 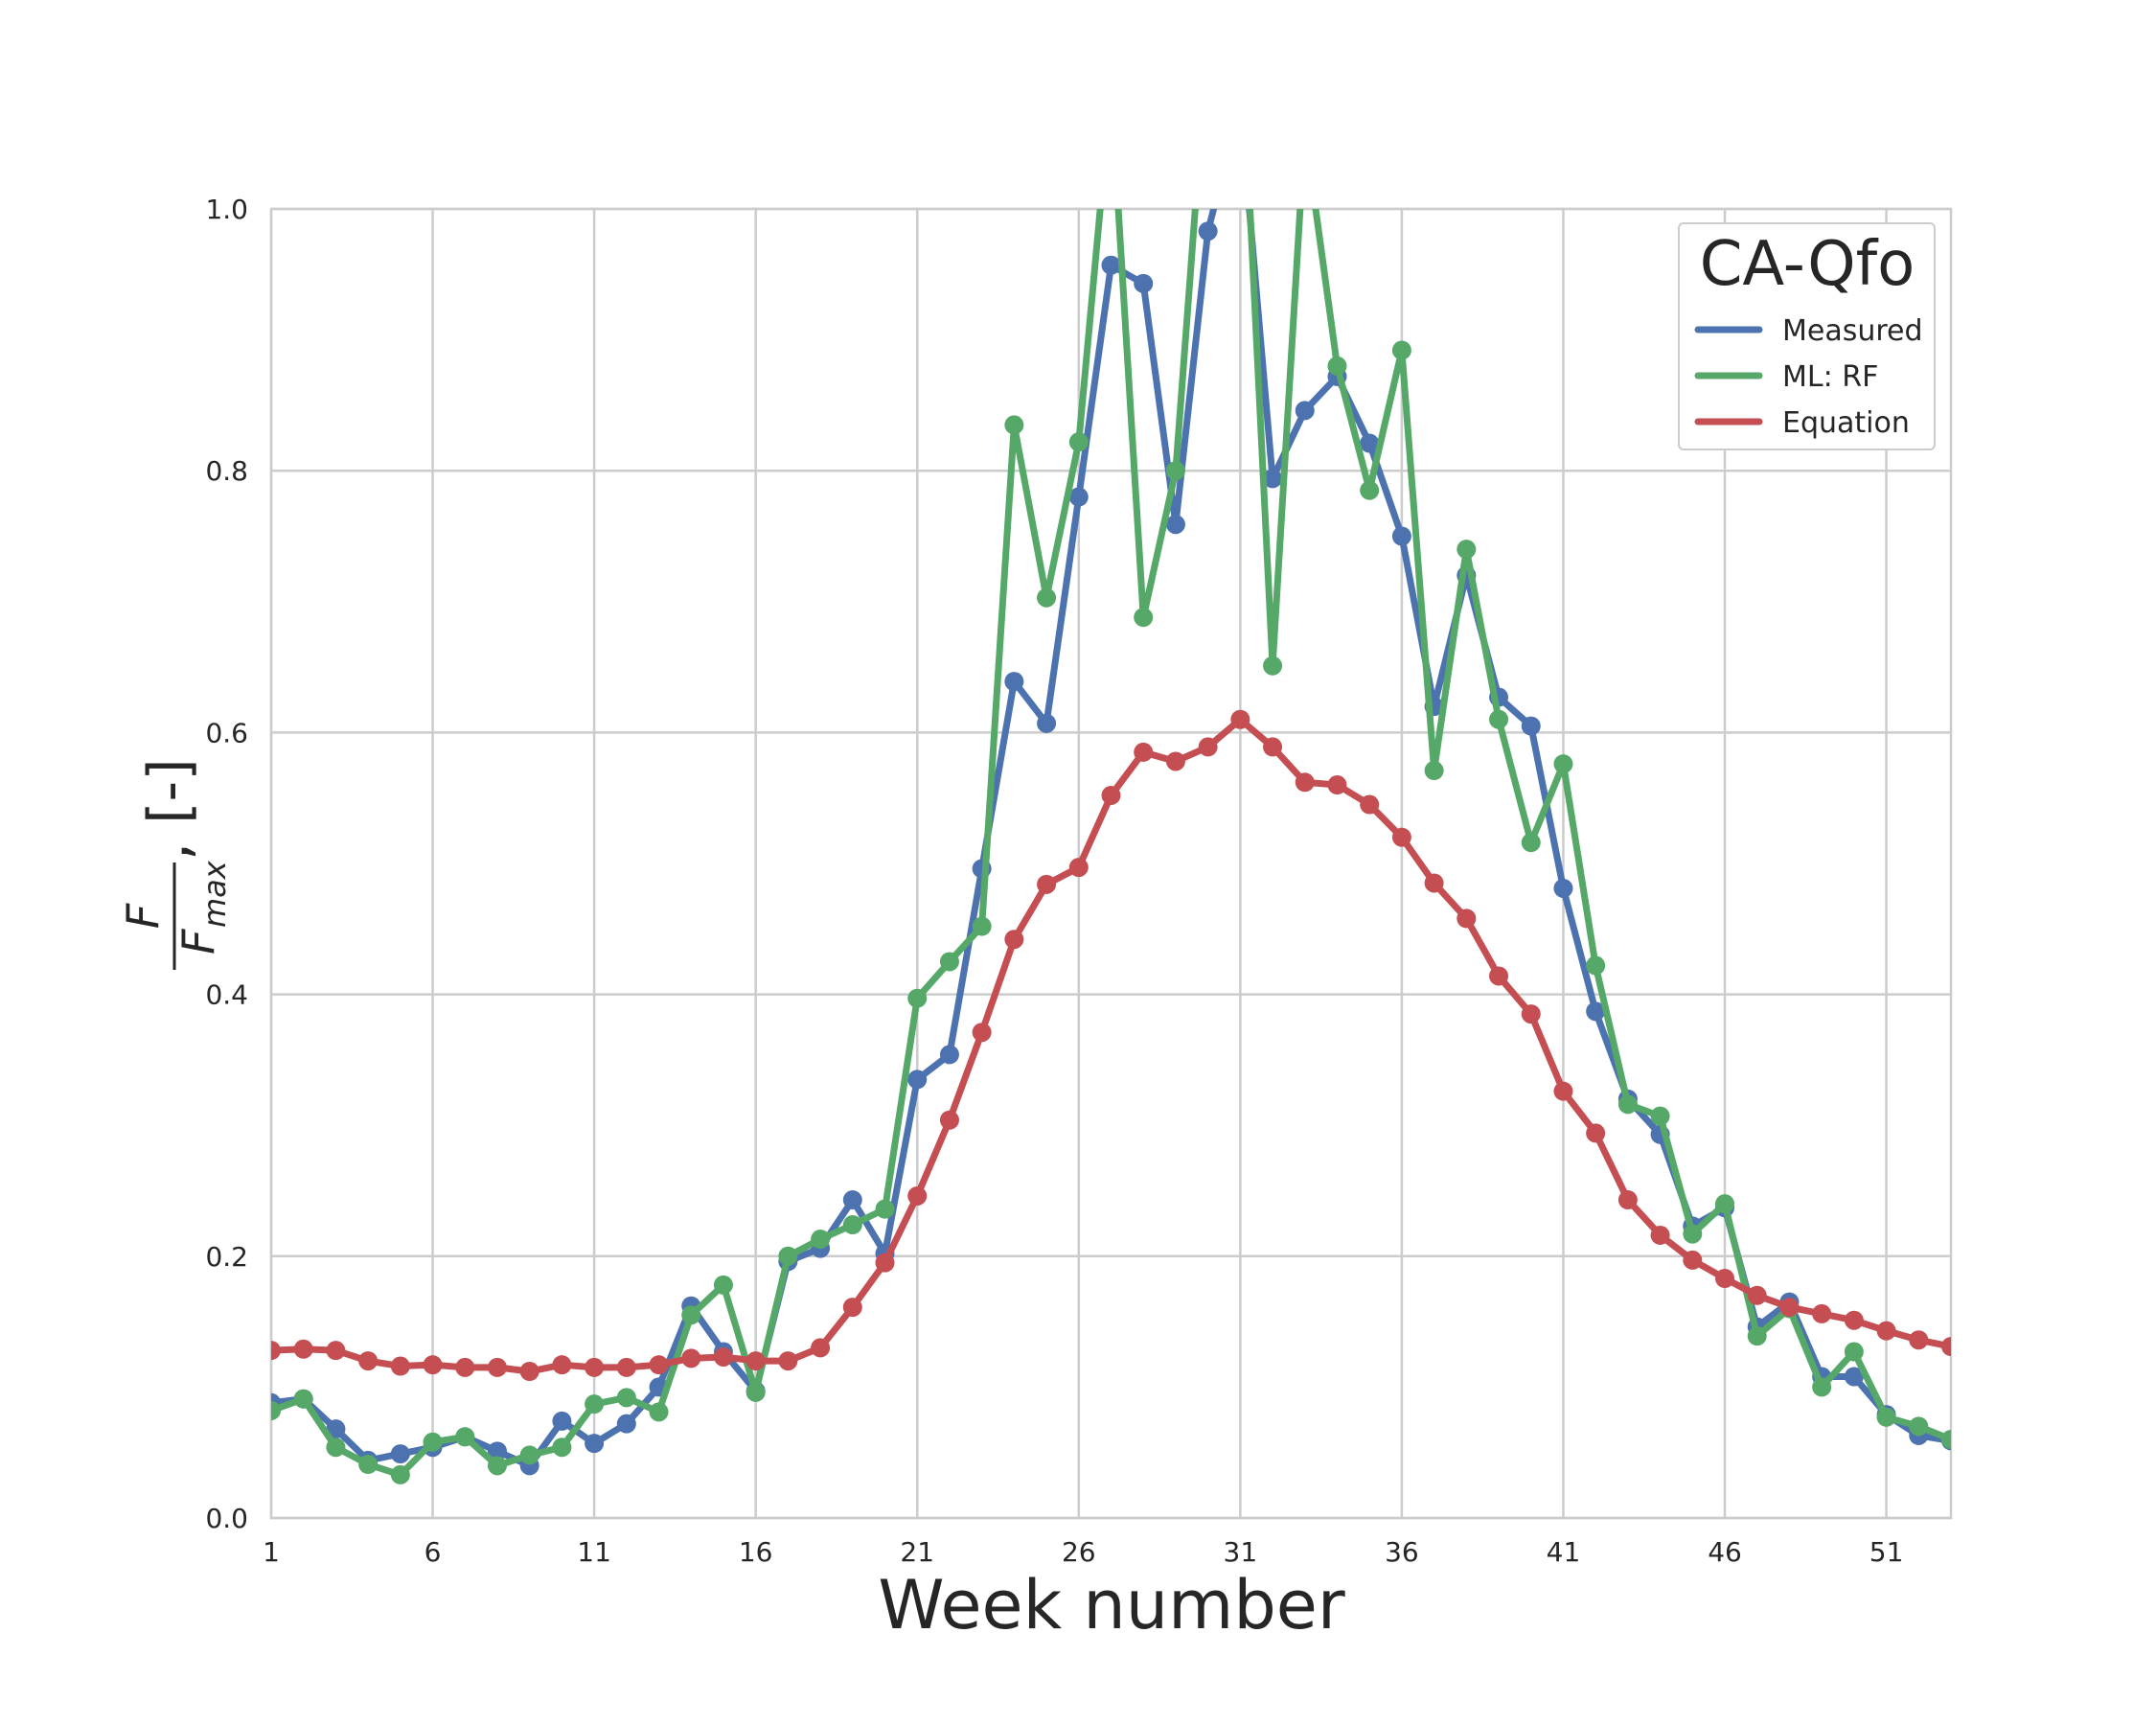 What do you see at coordinates (226, 471) in the screenshot?
I see `y-tick-label: 0.8` at bounding box center [226, 471].